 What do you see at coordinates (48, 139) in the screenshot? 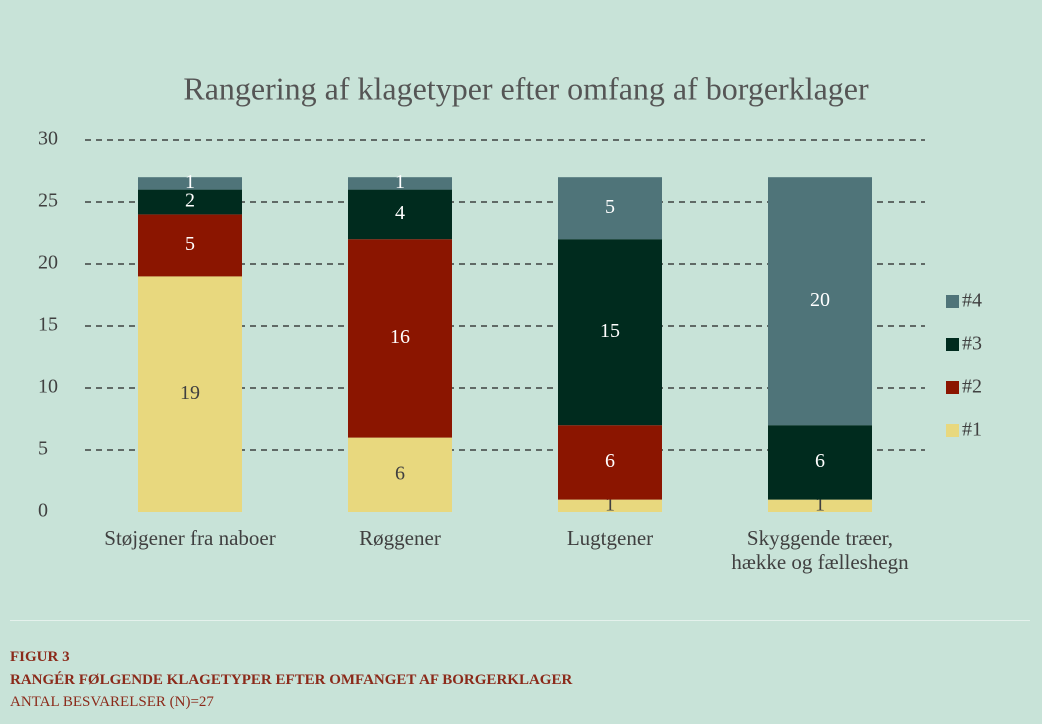
I see `y-tick-label: 30` at bounding box center [48, 139].